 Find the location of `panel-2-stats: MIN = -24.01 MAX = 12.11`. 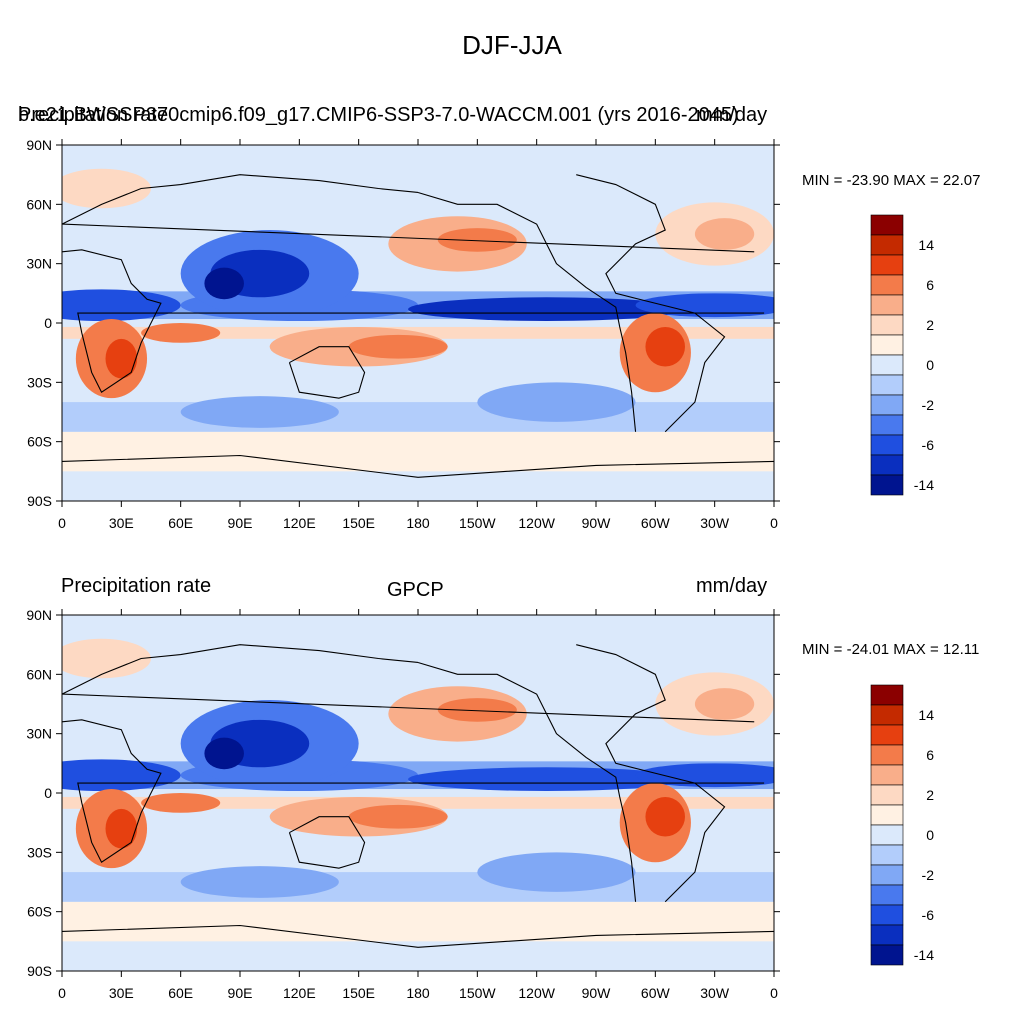

panel-2-stats: MIN = -24.01 MAX = 12.11 is located at coordinates (891, 649).